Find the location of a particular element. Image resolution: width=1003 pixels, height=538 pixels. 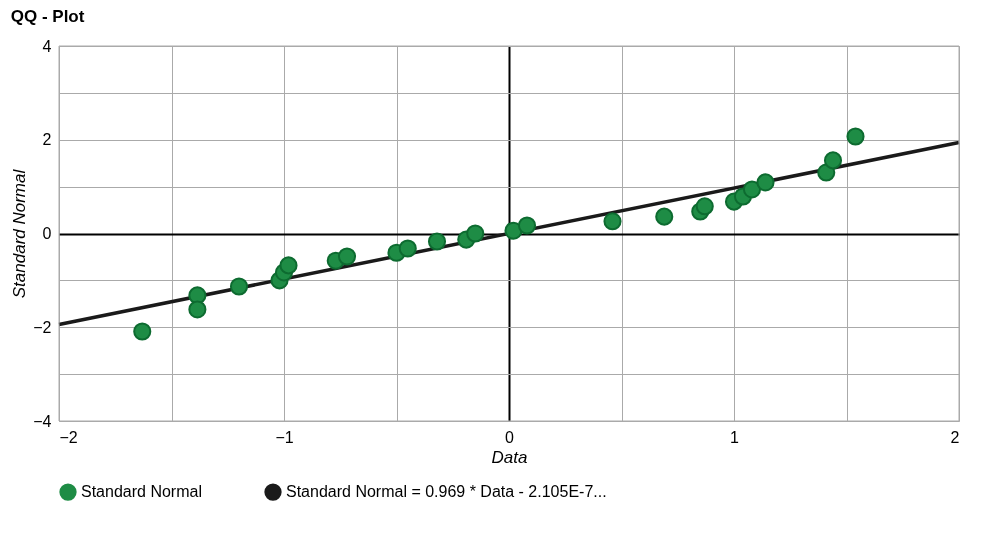

y-tick-label: 2 is located at coordinates (47, 140).